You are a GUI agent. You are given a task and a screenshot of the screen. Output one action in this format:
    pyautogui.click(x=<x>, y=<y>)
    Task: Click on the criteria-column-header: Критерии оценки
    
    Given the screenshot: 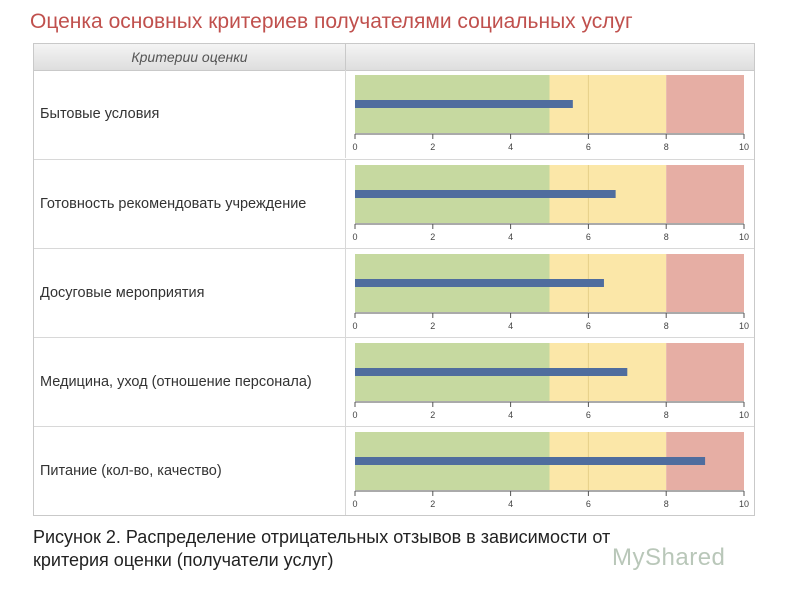 What is the action you would take?
    pyautogui.click(x=190, y=57)
    